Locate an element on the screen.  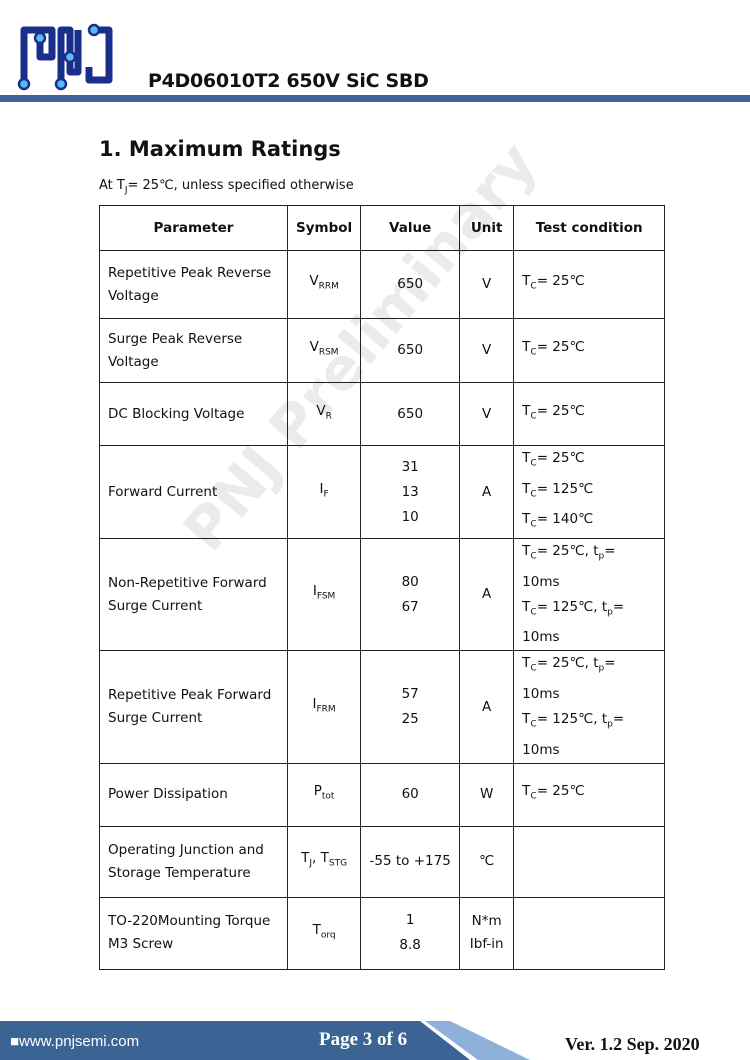
parameter-name: M3 Screw is located at coordinates (141, 944).